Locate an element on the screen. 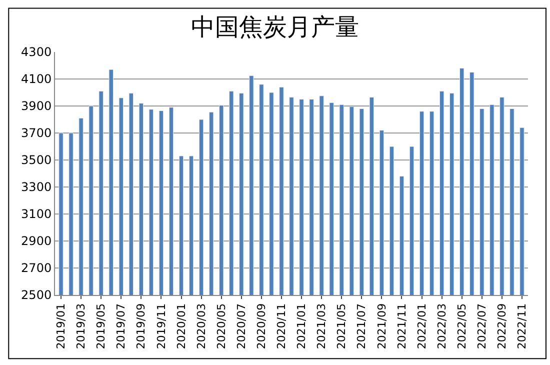  y-tick-label: 3900 is located at coordinates (36, 106).